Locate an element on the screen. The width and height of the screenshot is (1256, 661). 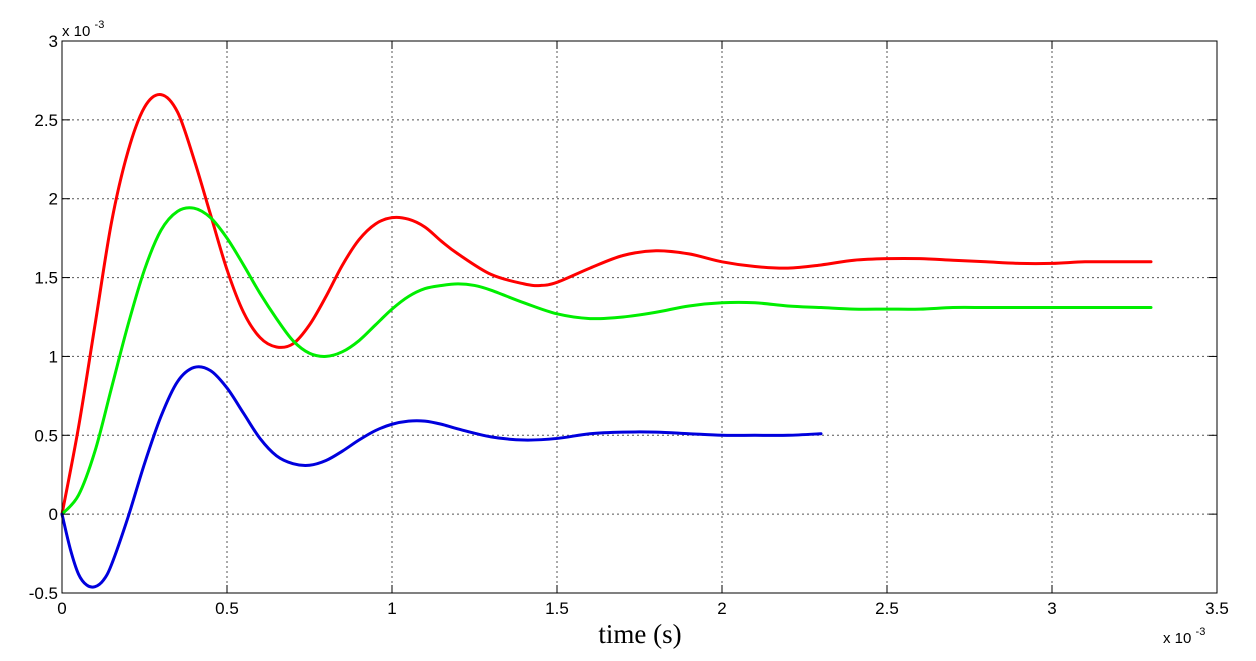
y-exponent-base: x 10 is located at coordinates (76, 31).